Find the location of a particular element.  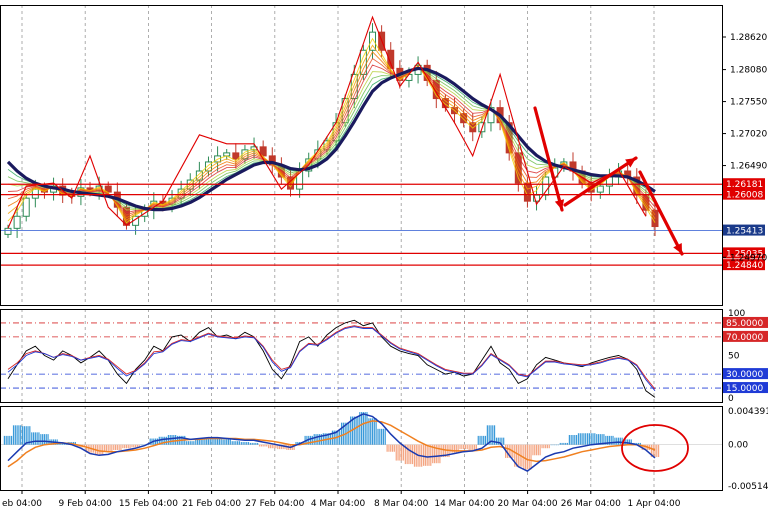

level-label-box is located at coordinates (744, 253).